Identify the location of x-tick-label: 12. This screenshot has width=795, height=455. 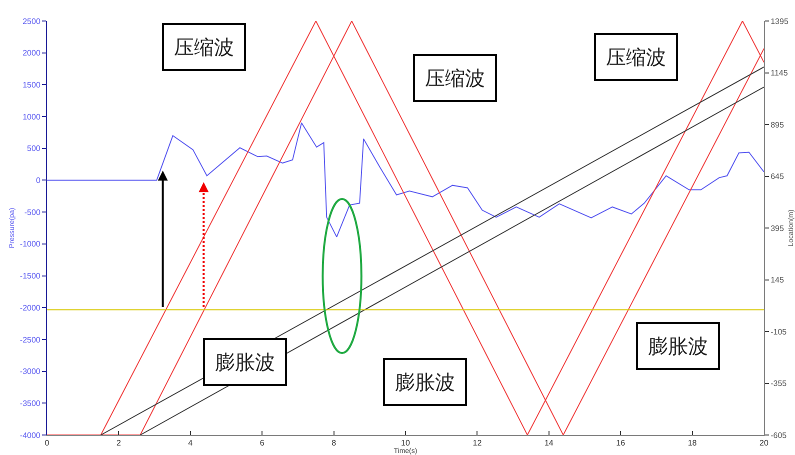
(477, 443).